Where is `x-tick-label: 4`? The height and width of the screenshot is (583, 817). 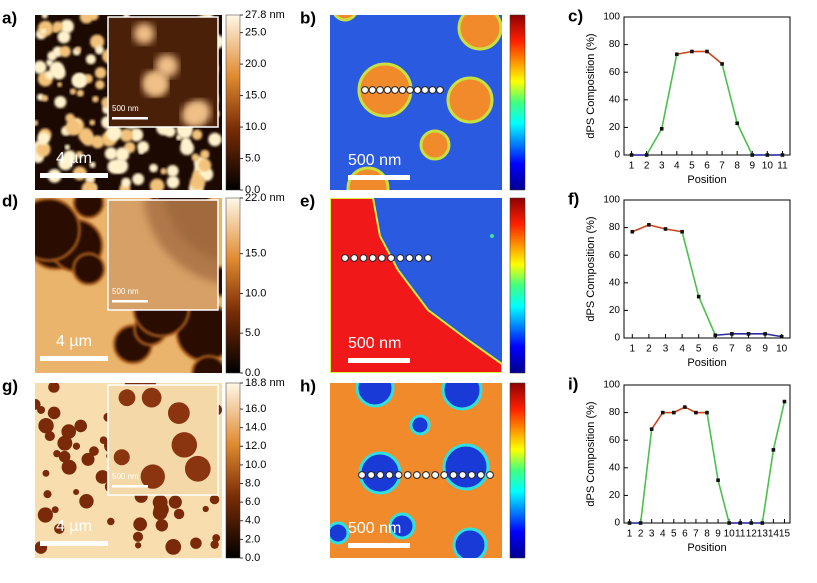
x-tick-label: 4 is located at coordinates (682, 349).